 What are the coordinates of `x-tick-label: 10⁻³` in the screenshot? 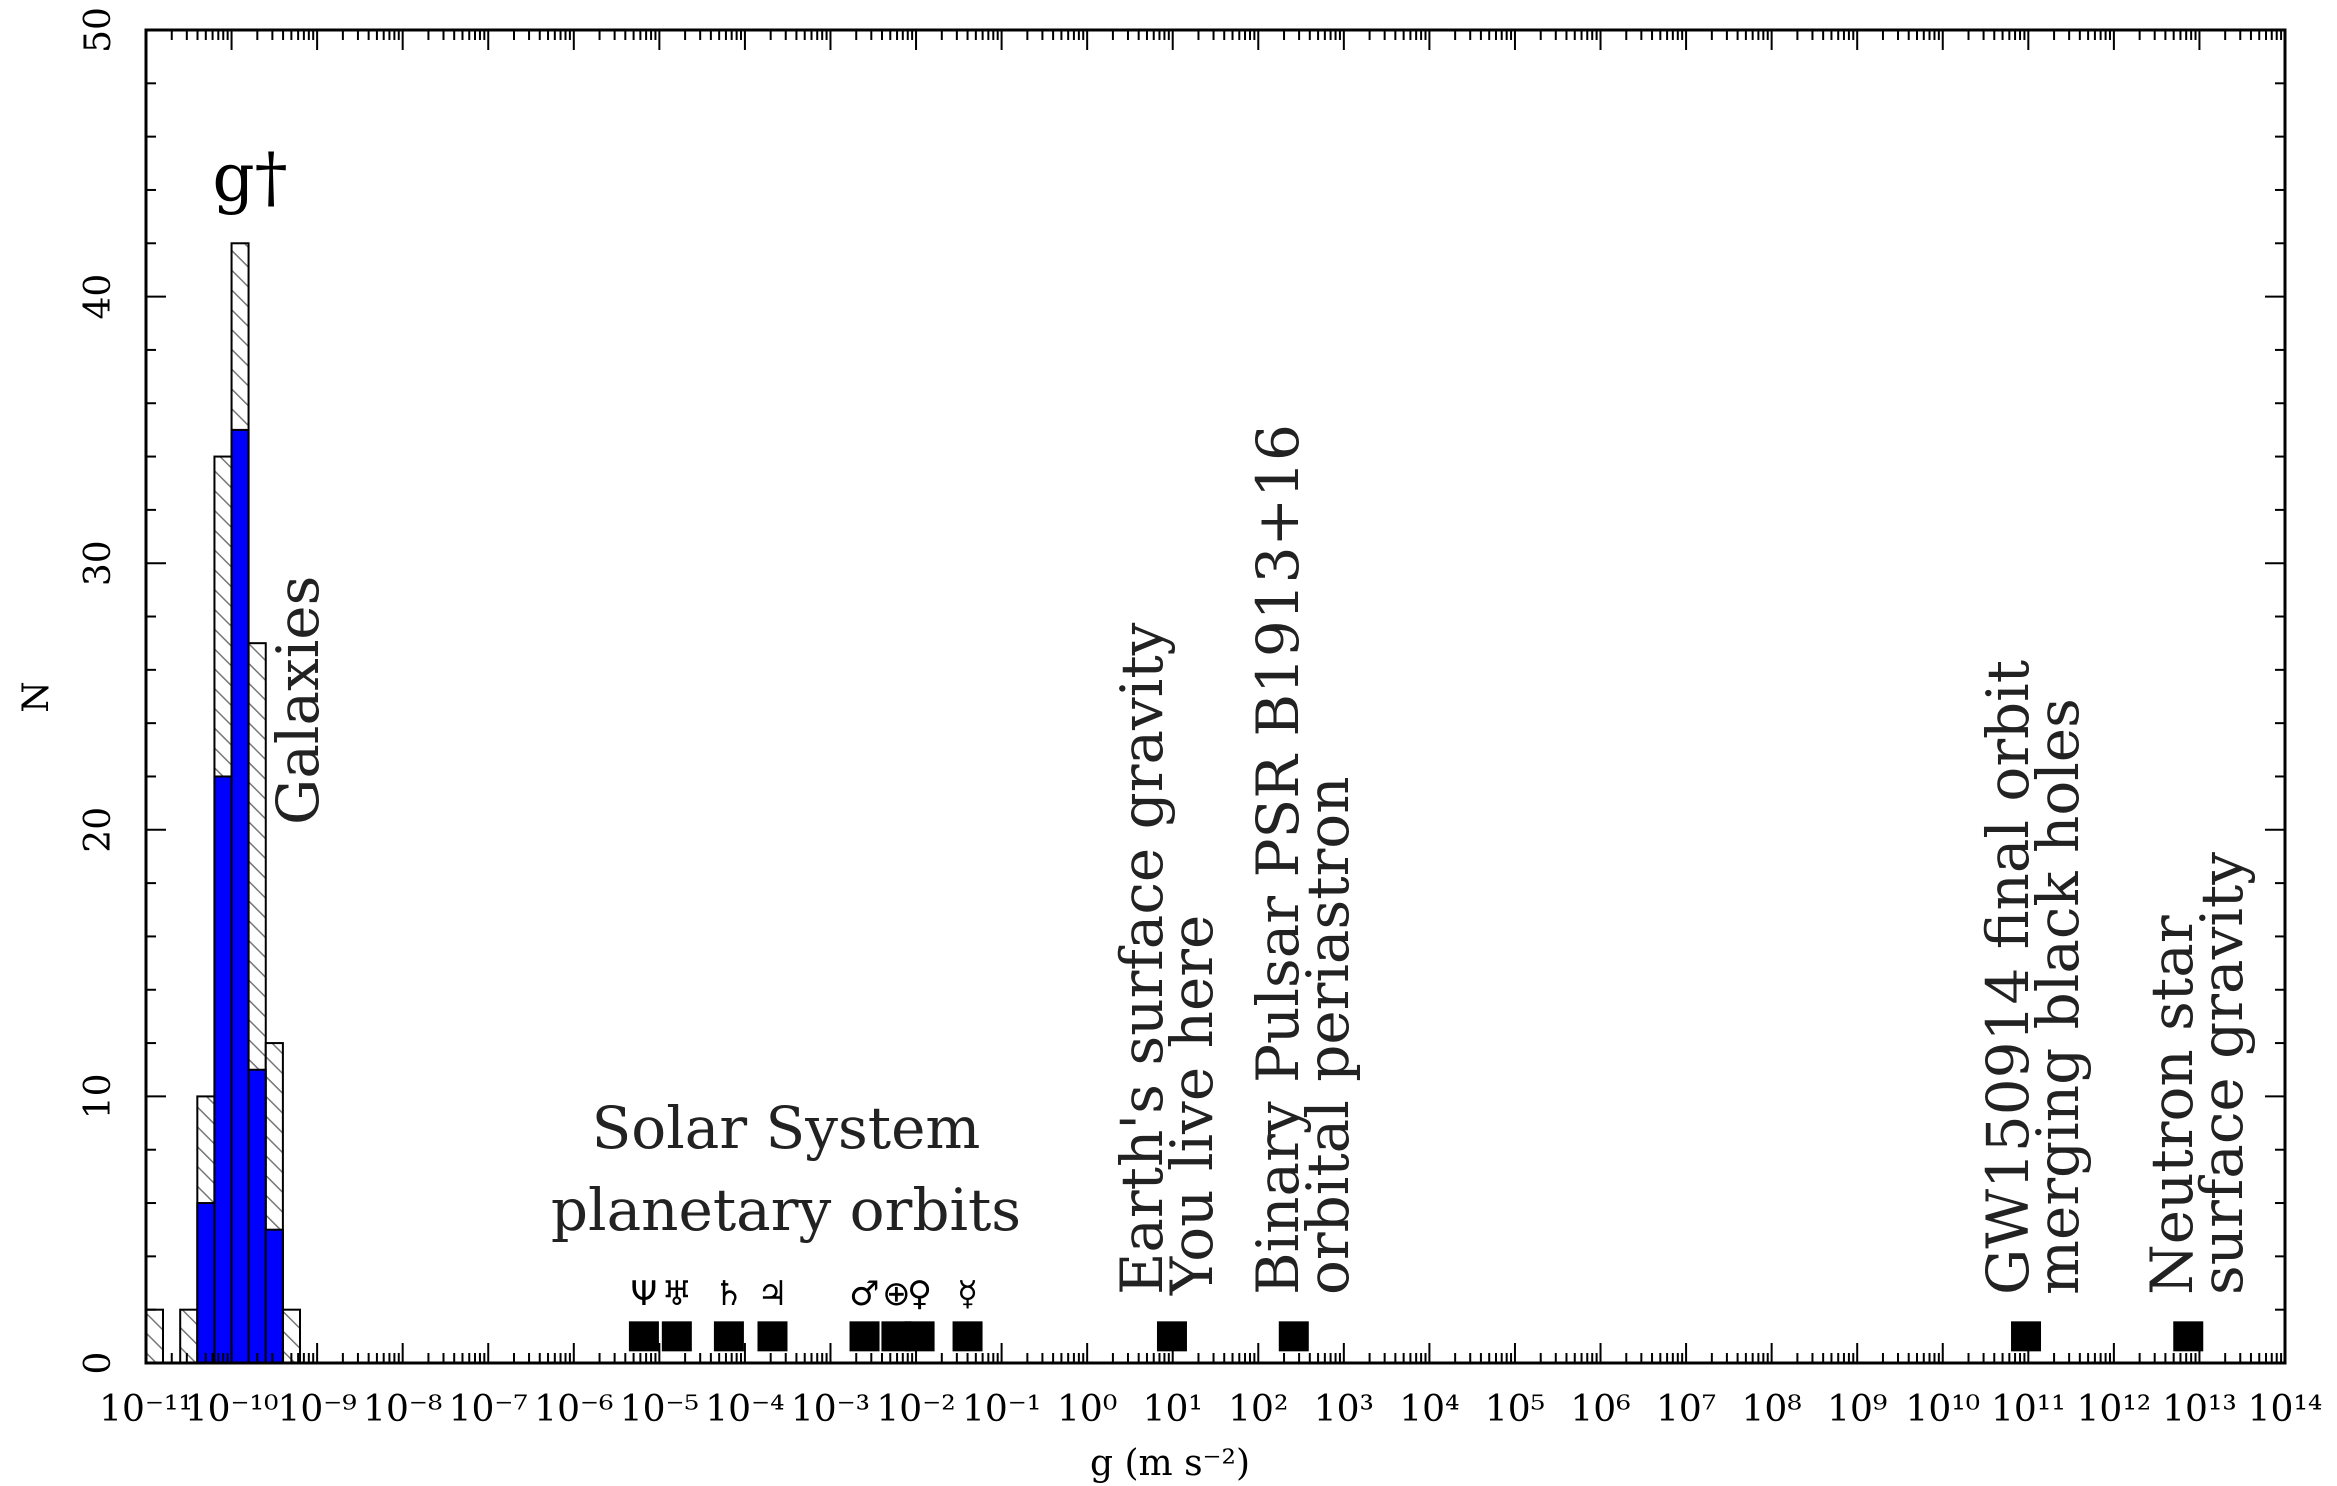 It's located at (830, 1409).